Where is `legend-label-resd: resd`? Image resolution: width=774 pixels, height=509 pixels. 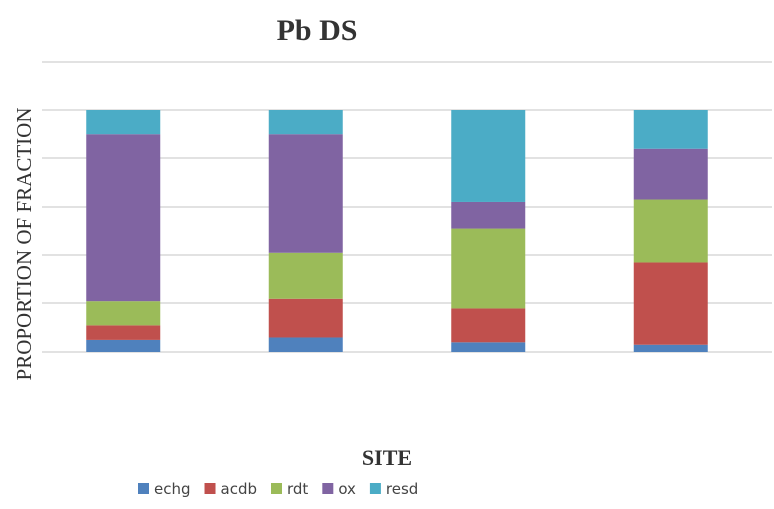 legend-label-resd: resd is located at coordinates (402, 489).